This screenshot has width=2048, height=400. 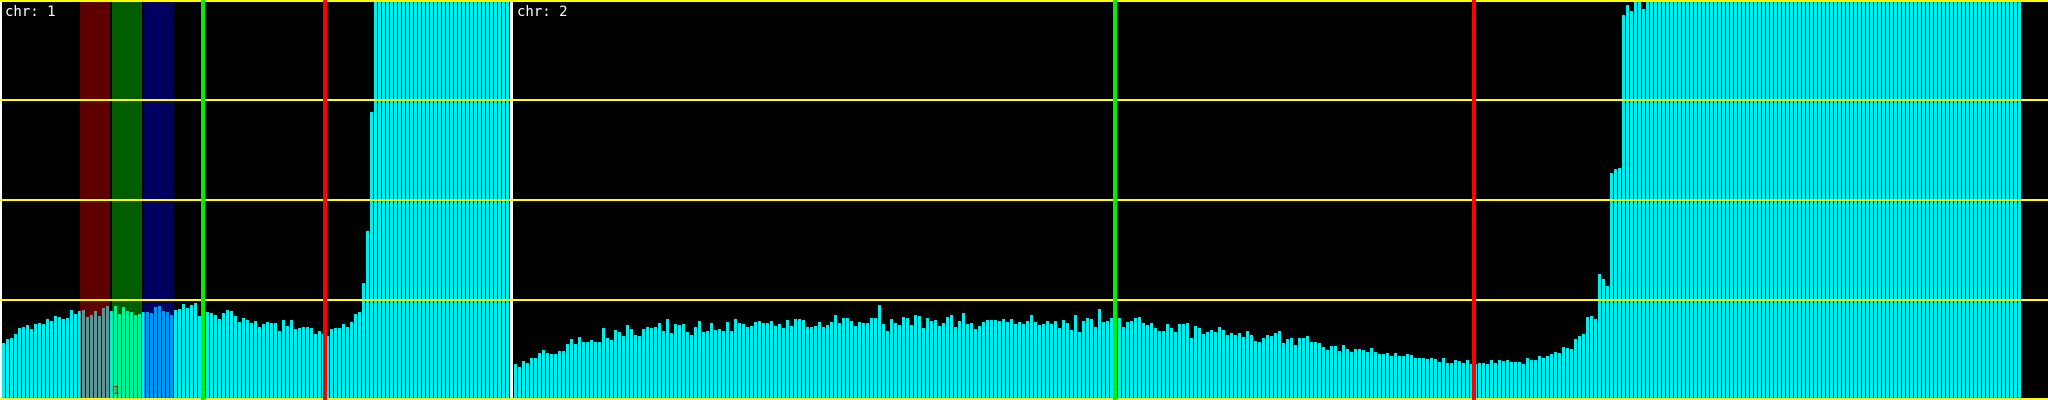 What do you see at coordinates (115, 390) in the screenshot?
I see `region-label: 0` at bounding box center [115, 390].